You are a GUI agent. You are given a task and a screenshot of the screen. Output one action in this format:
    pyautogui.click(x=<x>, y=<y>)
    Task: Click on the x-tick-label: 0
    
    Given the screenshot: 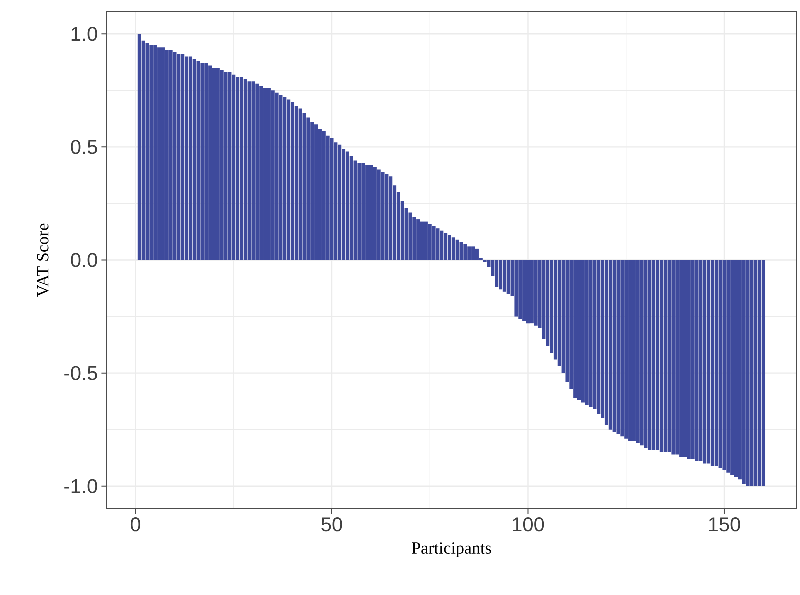 What is the action you would take?
    pyautogui.click(x=135, y=525)
    